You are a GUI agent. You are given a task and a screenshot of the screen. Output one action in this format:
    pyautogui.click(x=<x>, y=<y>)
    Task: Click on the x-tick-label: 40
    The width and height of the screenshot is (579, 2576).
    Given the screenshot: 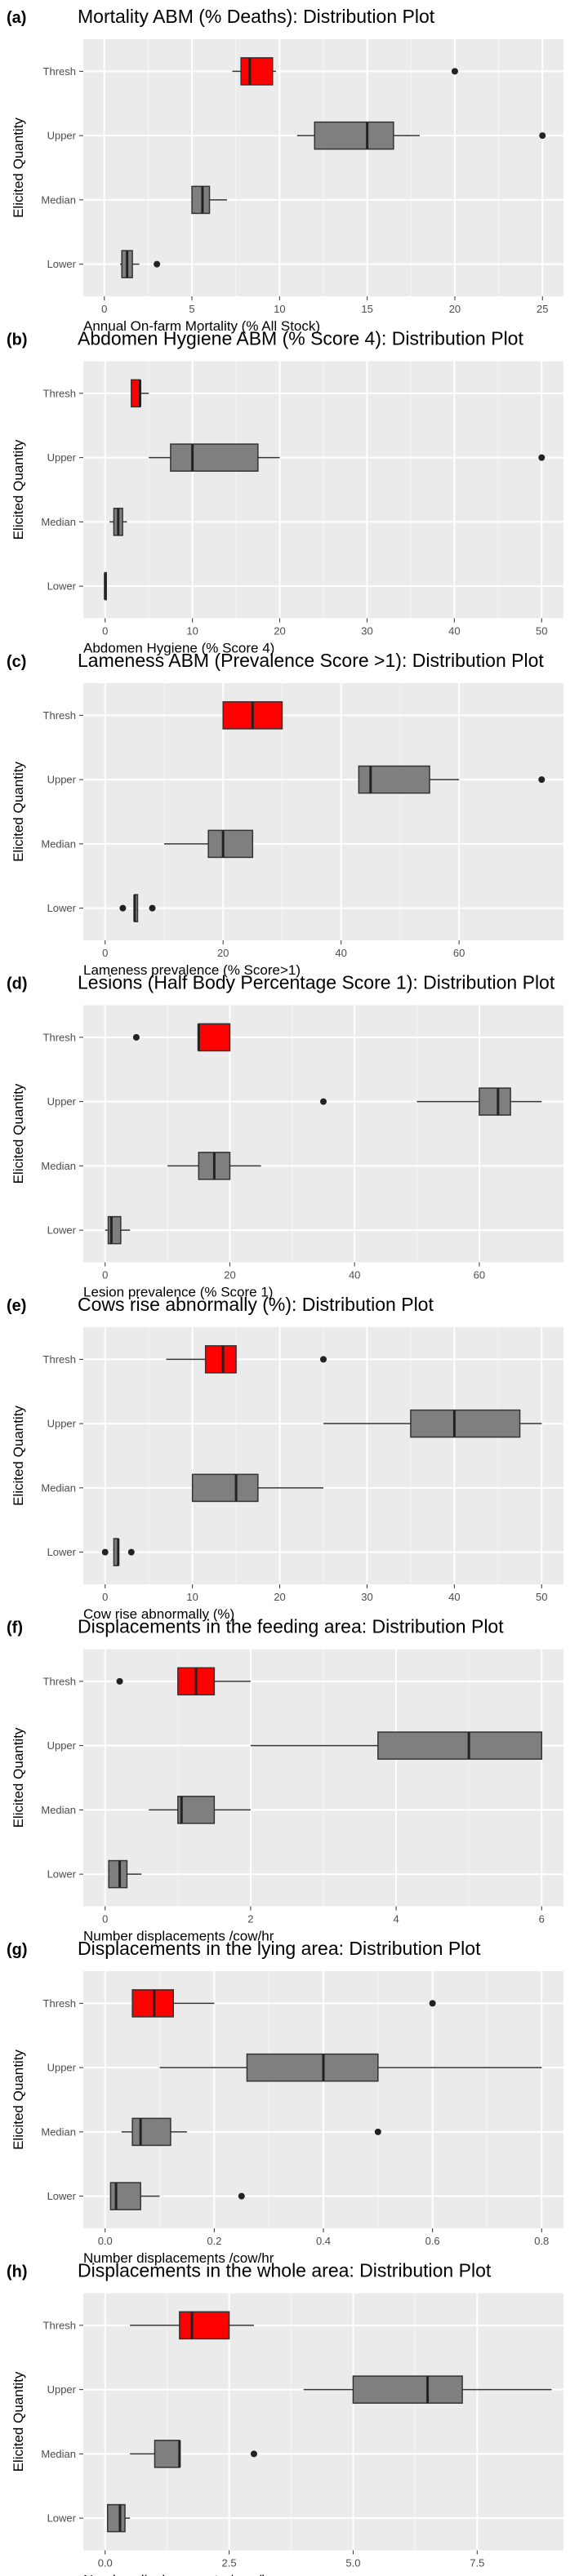 What is the action you would take?
    pyautogui.click(x=340, y=953)
    